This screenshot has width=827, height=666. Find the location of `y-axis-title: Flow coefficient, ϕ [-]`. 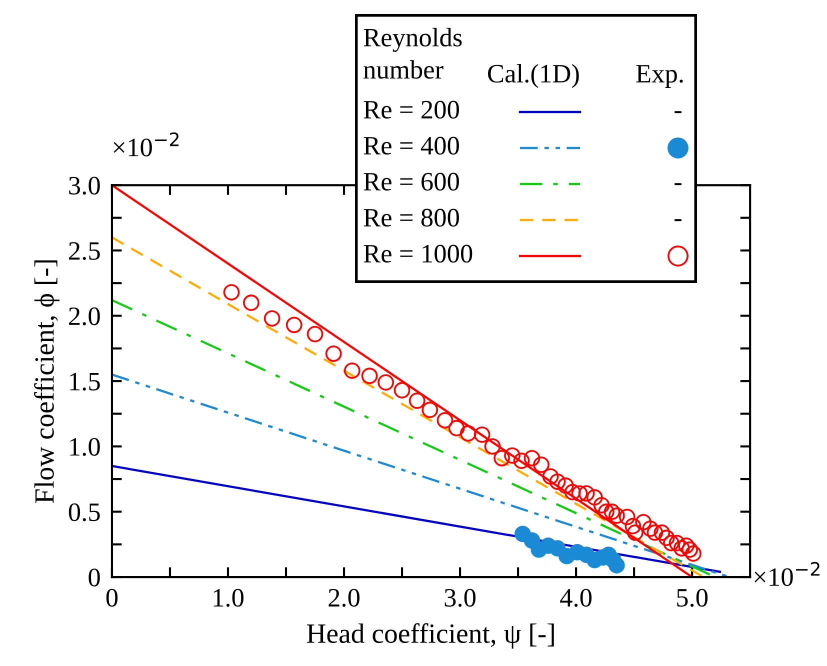

y-axis-title: Flow coefficient, ϕ [-] is located at coordinates (47, 382).